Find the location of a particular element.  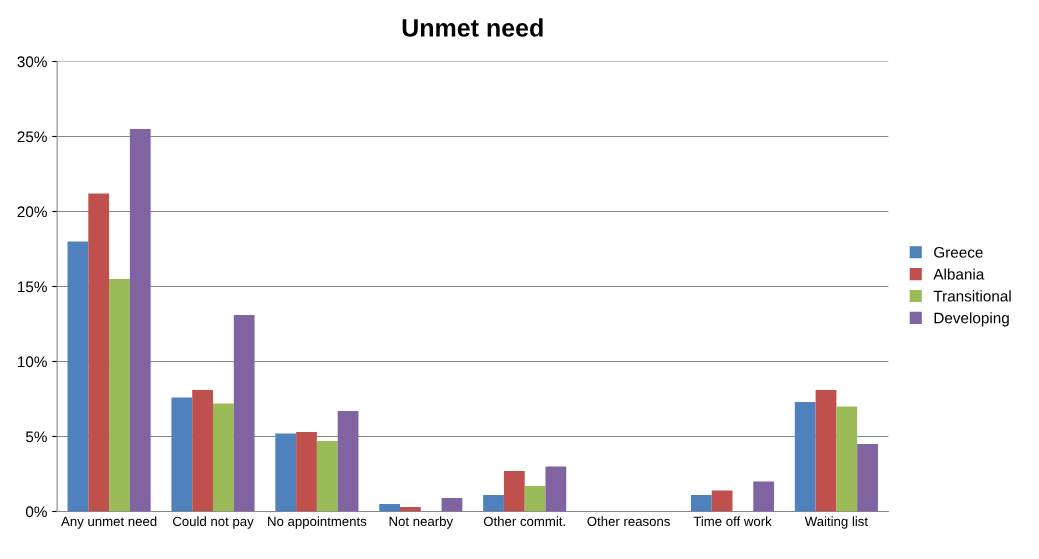

x-tick-label: Could not pay is located at coordinates (213, 522).